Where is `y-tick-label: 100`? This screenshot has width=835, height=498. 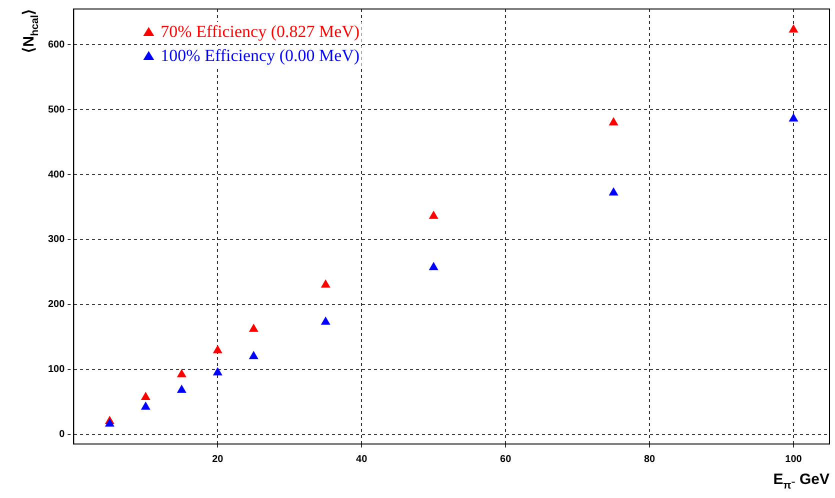 y-tick-label: 100 is located at coordinates (57, 370).